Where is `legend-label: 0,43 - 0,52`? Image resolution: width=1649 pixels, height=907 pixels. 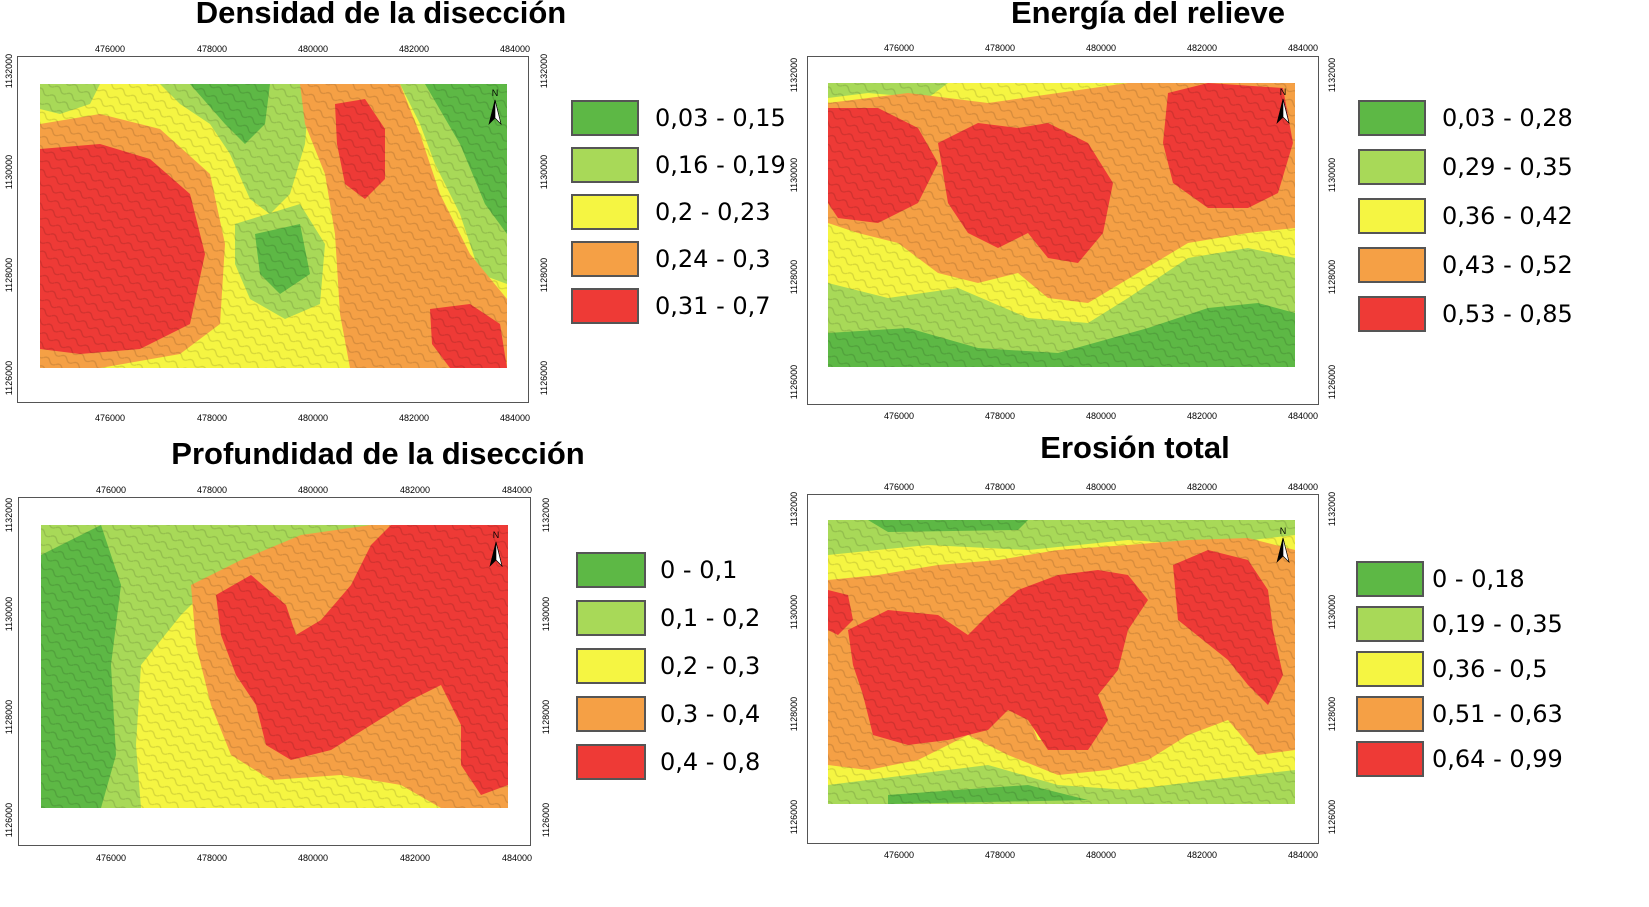
legend-label: 0,43 - 0,52 is located at coordinates (1507, 265).